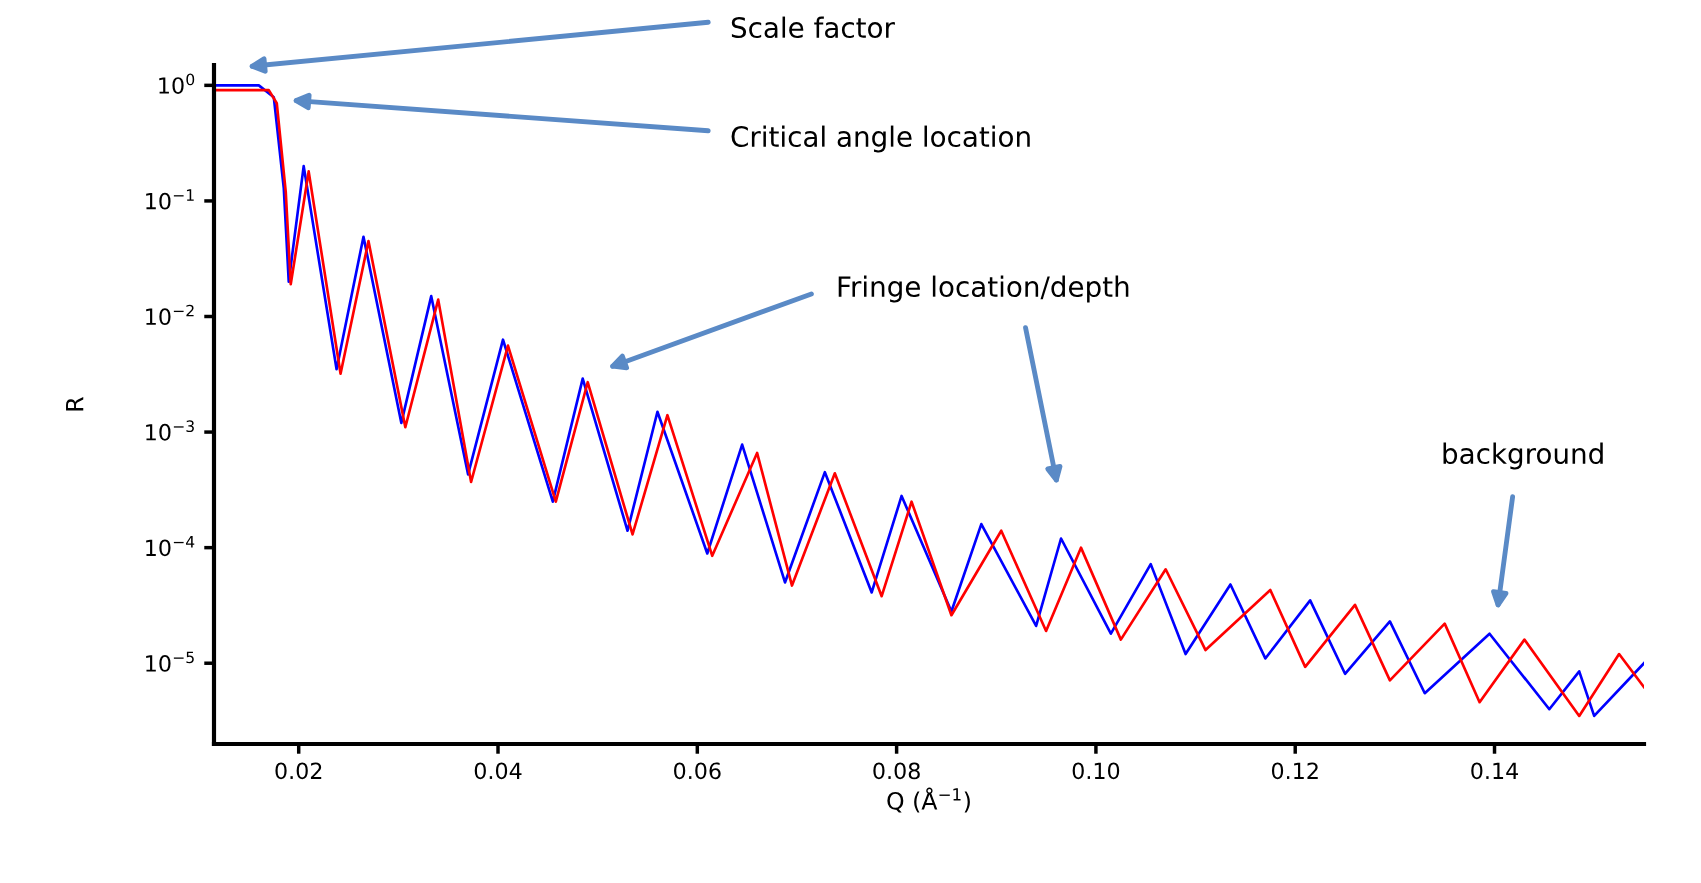 Image resolution: width=1701 pixels, height=883 pixels. Describe the element at coordinates (298, 771) in the screenshot. I see `x-tick-label: 0.02` at that location.